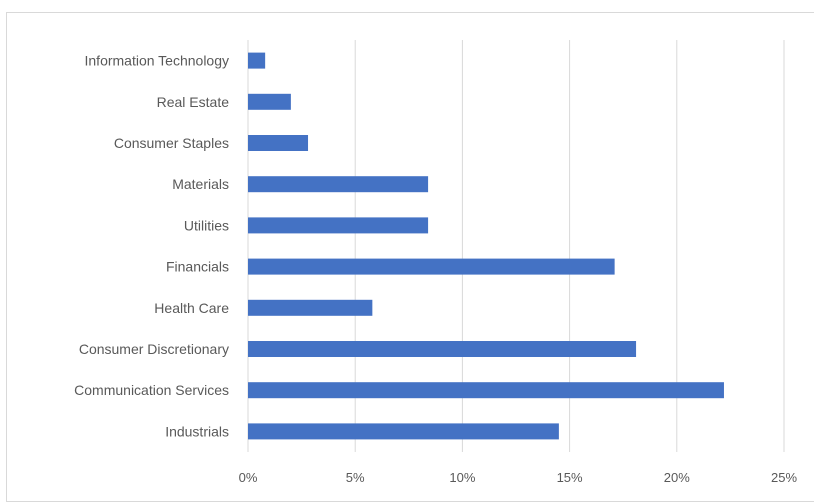 Image resolution: width=814 pixels, height=502 pixels. What do you see at coordinates (191, 308) in the screenshot?
I see `category-label: Health Care` at bounding box center [191, 308].